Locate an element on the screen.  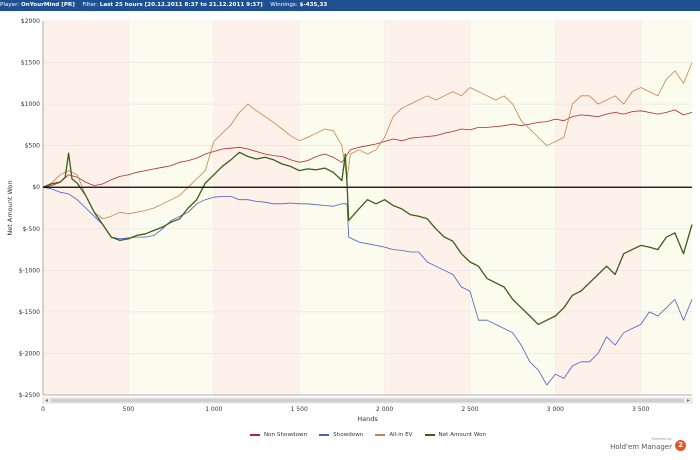
legend-label: Showdown is located at coordinates (348, 435).